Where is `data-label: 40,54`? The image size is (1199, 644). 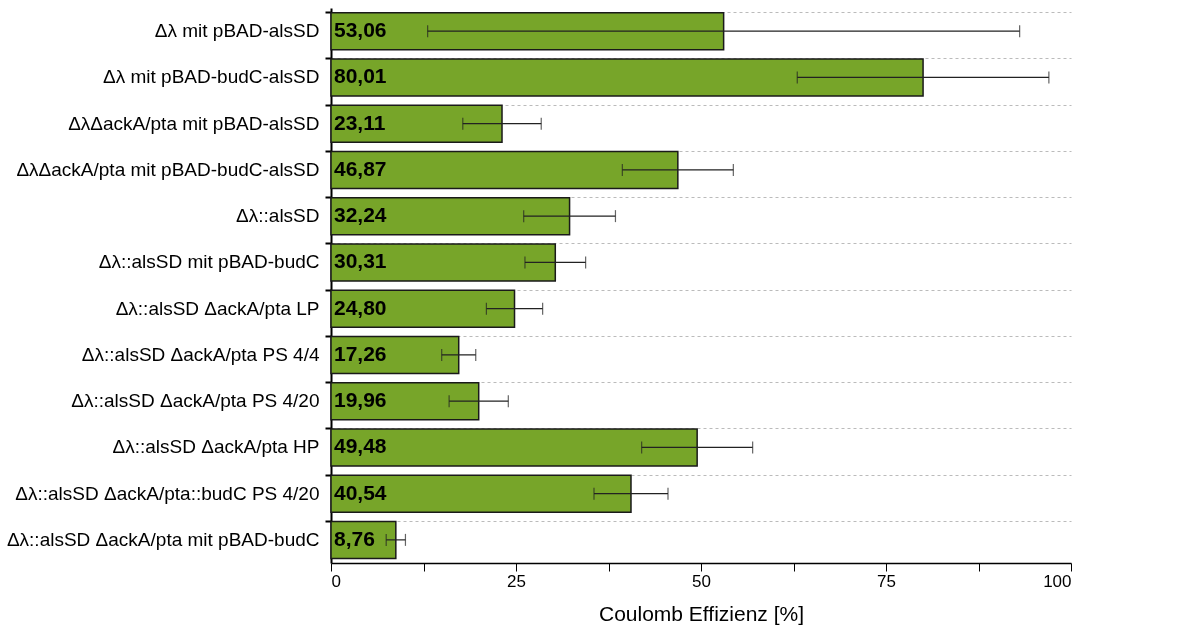 data-label: 40,54 is located at coordinates (360, 492).